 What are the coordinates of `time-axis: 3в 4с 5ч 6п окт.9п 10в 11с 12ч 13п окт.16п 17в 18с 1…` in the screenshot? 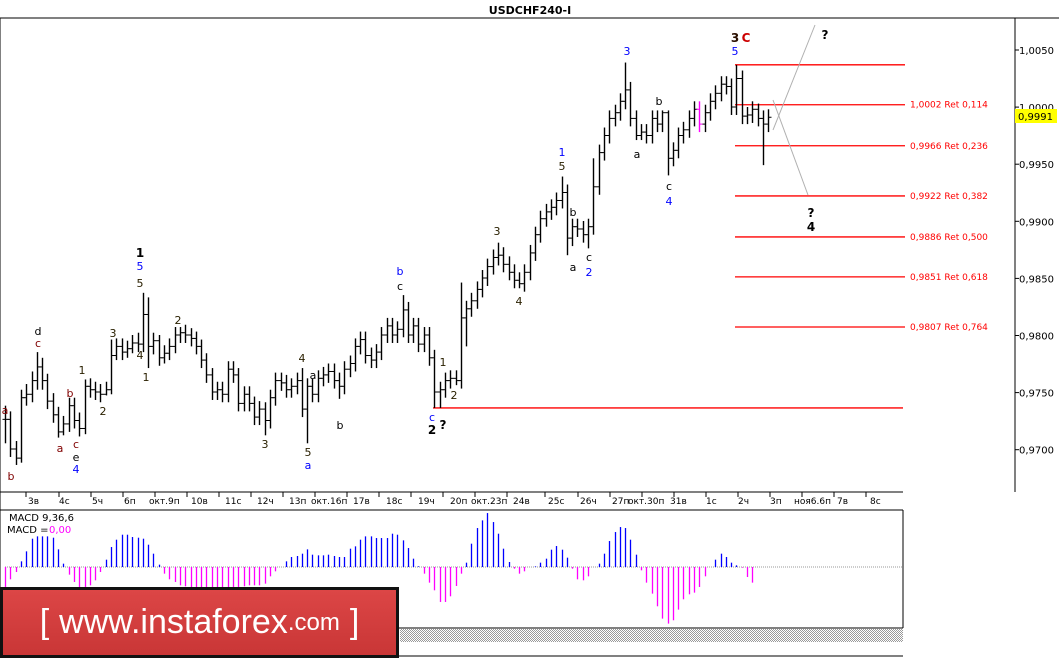 It's located at (453, 499).